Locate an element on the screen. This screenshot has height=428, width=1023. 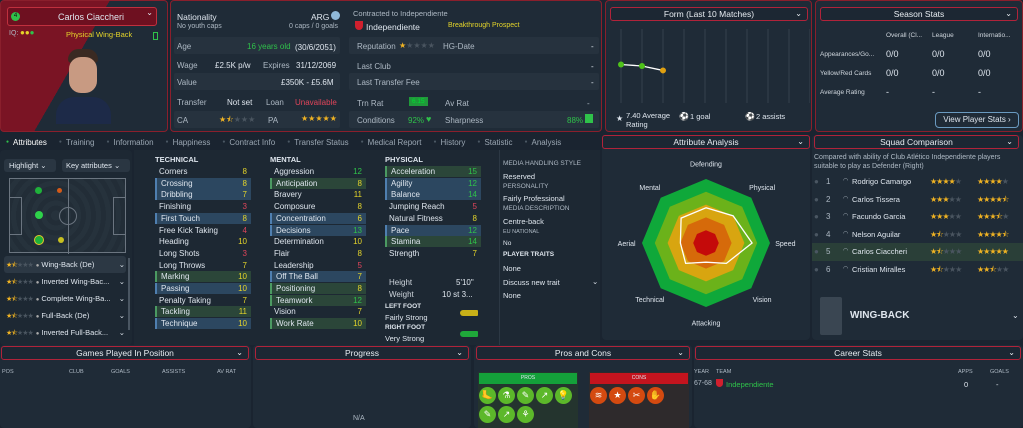
squad-player-name: Carlos Ciaccheri is located at coordinates (880, 251).